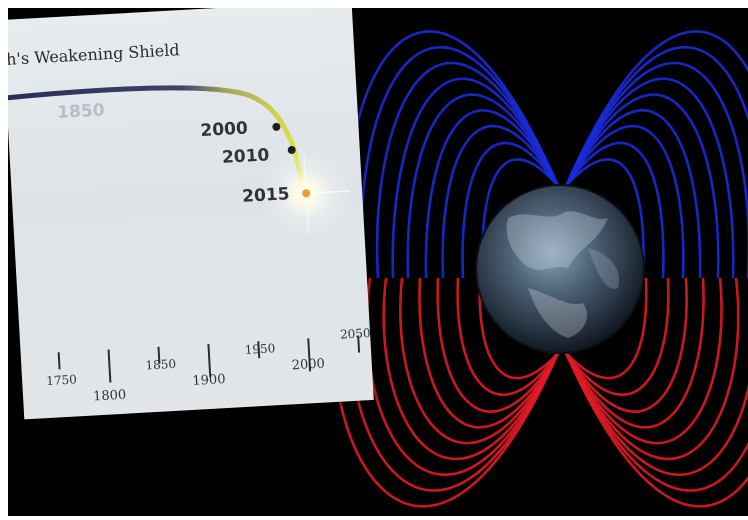  I want to click on label-2010: 2010, so click(245, 156).